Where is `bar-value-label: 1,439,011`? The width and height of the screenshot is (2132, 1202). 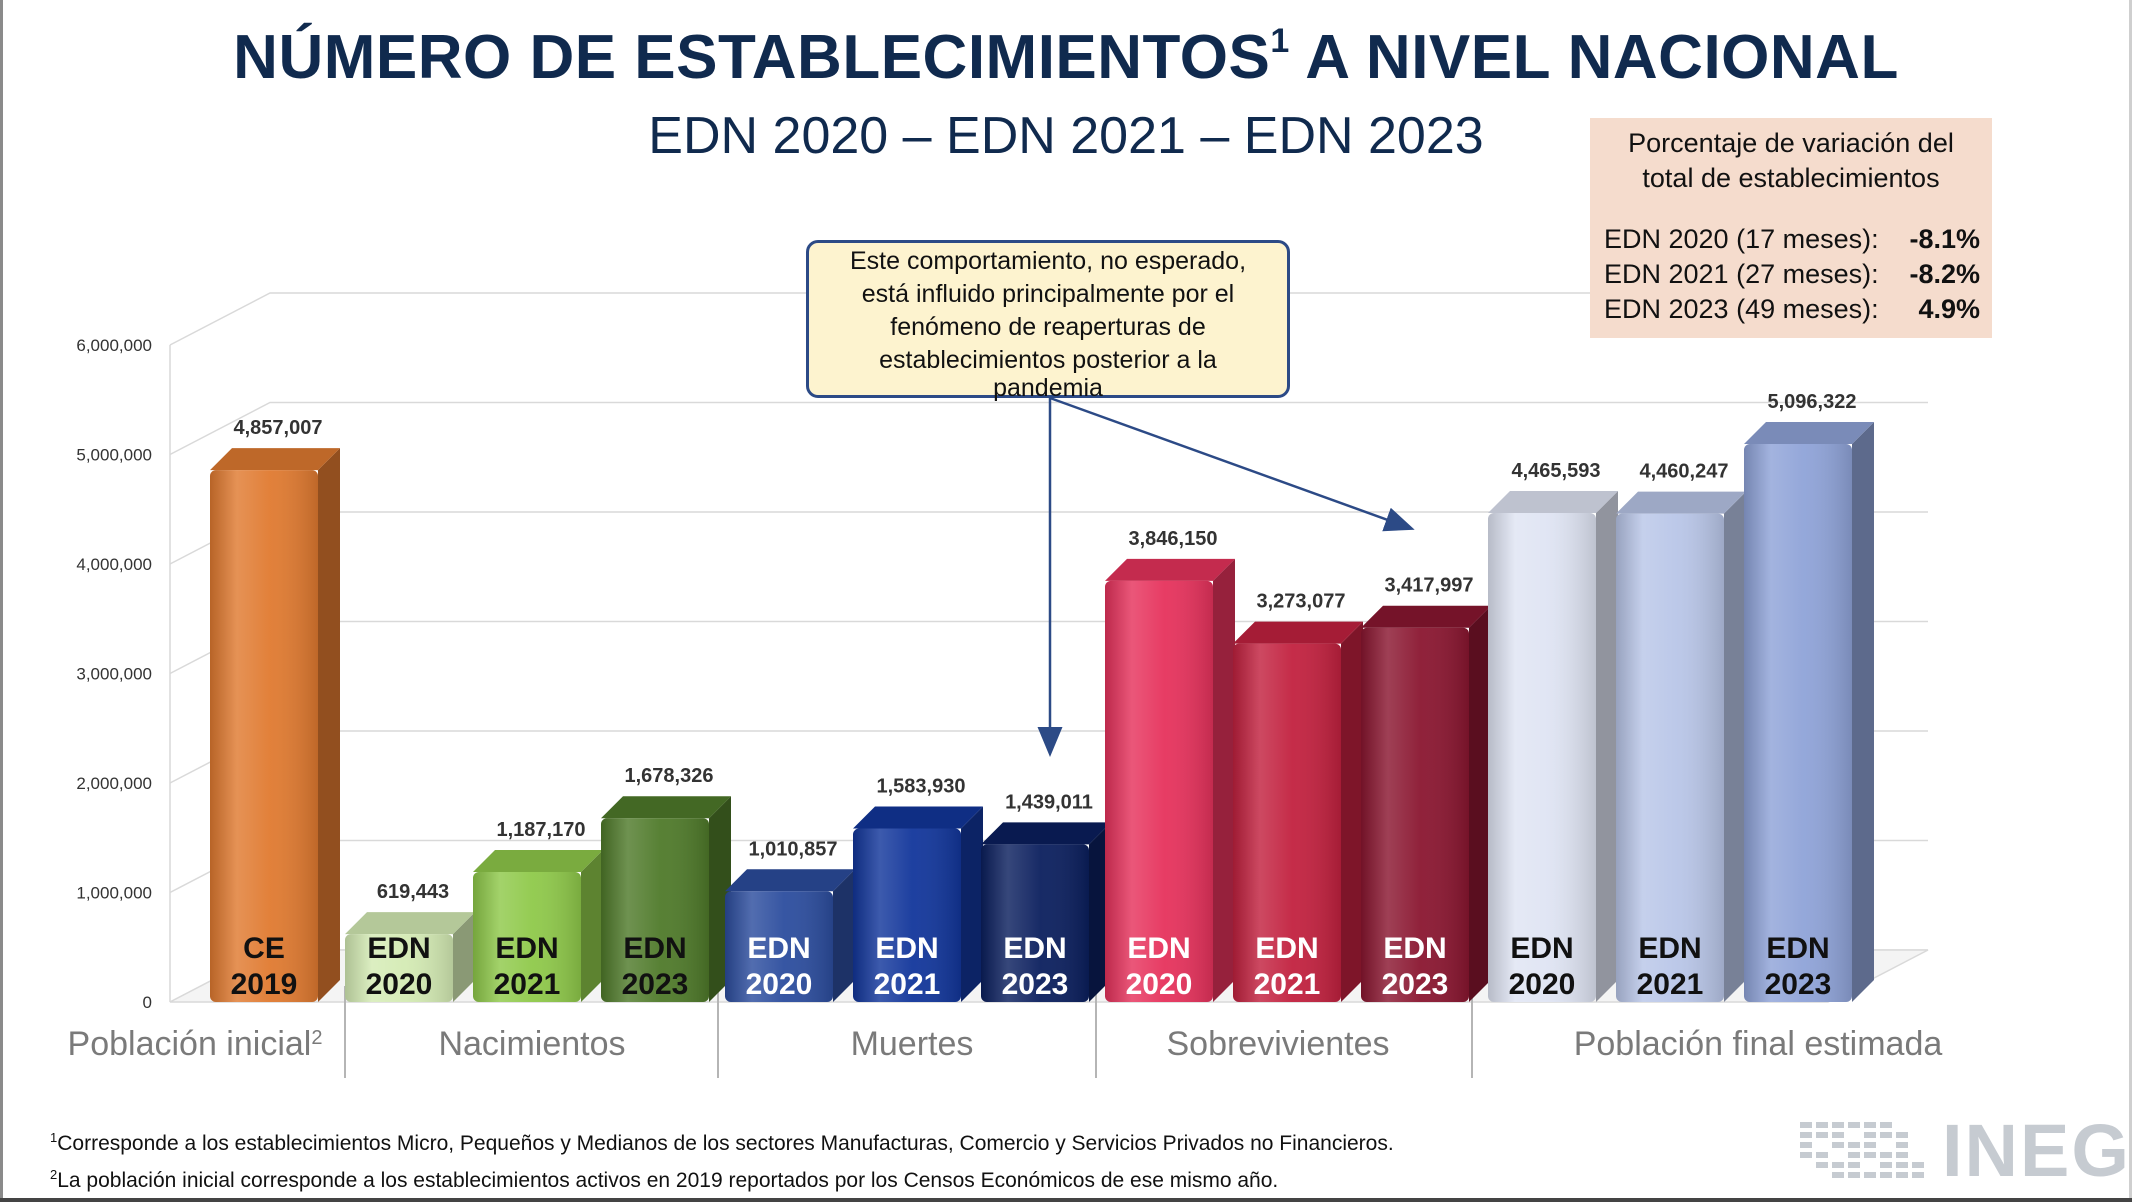
bar-value-label: 1,439,011 is located at coordinates (1049, 802).